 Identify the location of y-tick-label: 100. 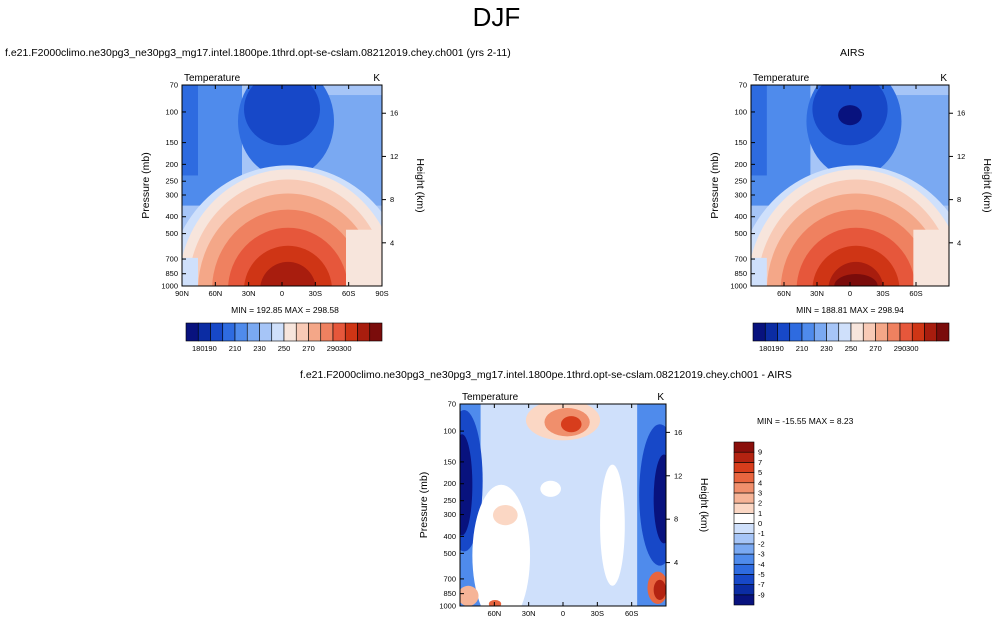
(740, 111).